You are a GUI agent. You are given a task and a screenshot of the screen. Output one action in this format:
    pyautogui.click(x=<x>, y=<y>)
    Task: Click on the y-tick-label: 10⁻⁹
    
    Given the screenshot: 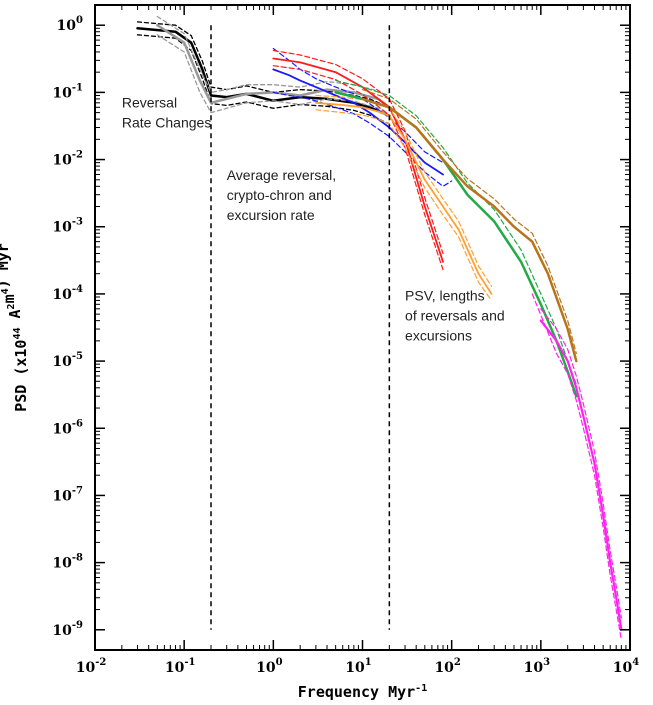 What is the action you would take?
    pyautogui.click(x=67, y=629)
    